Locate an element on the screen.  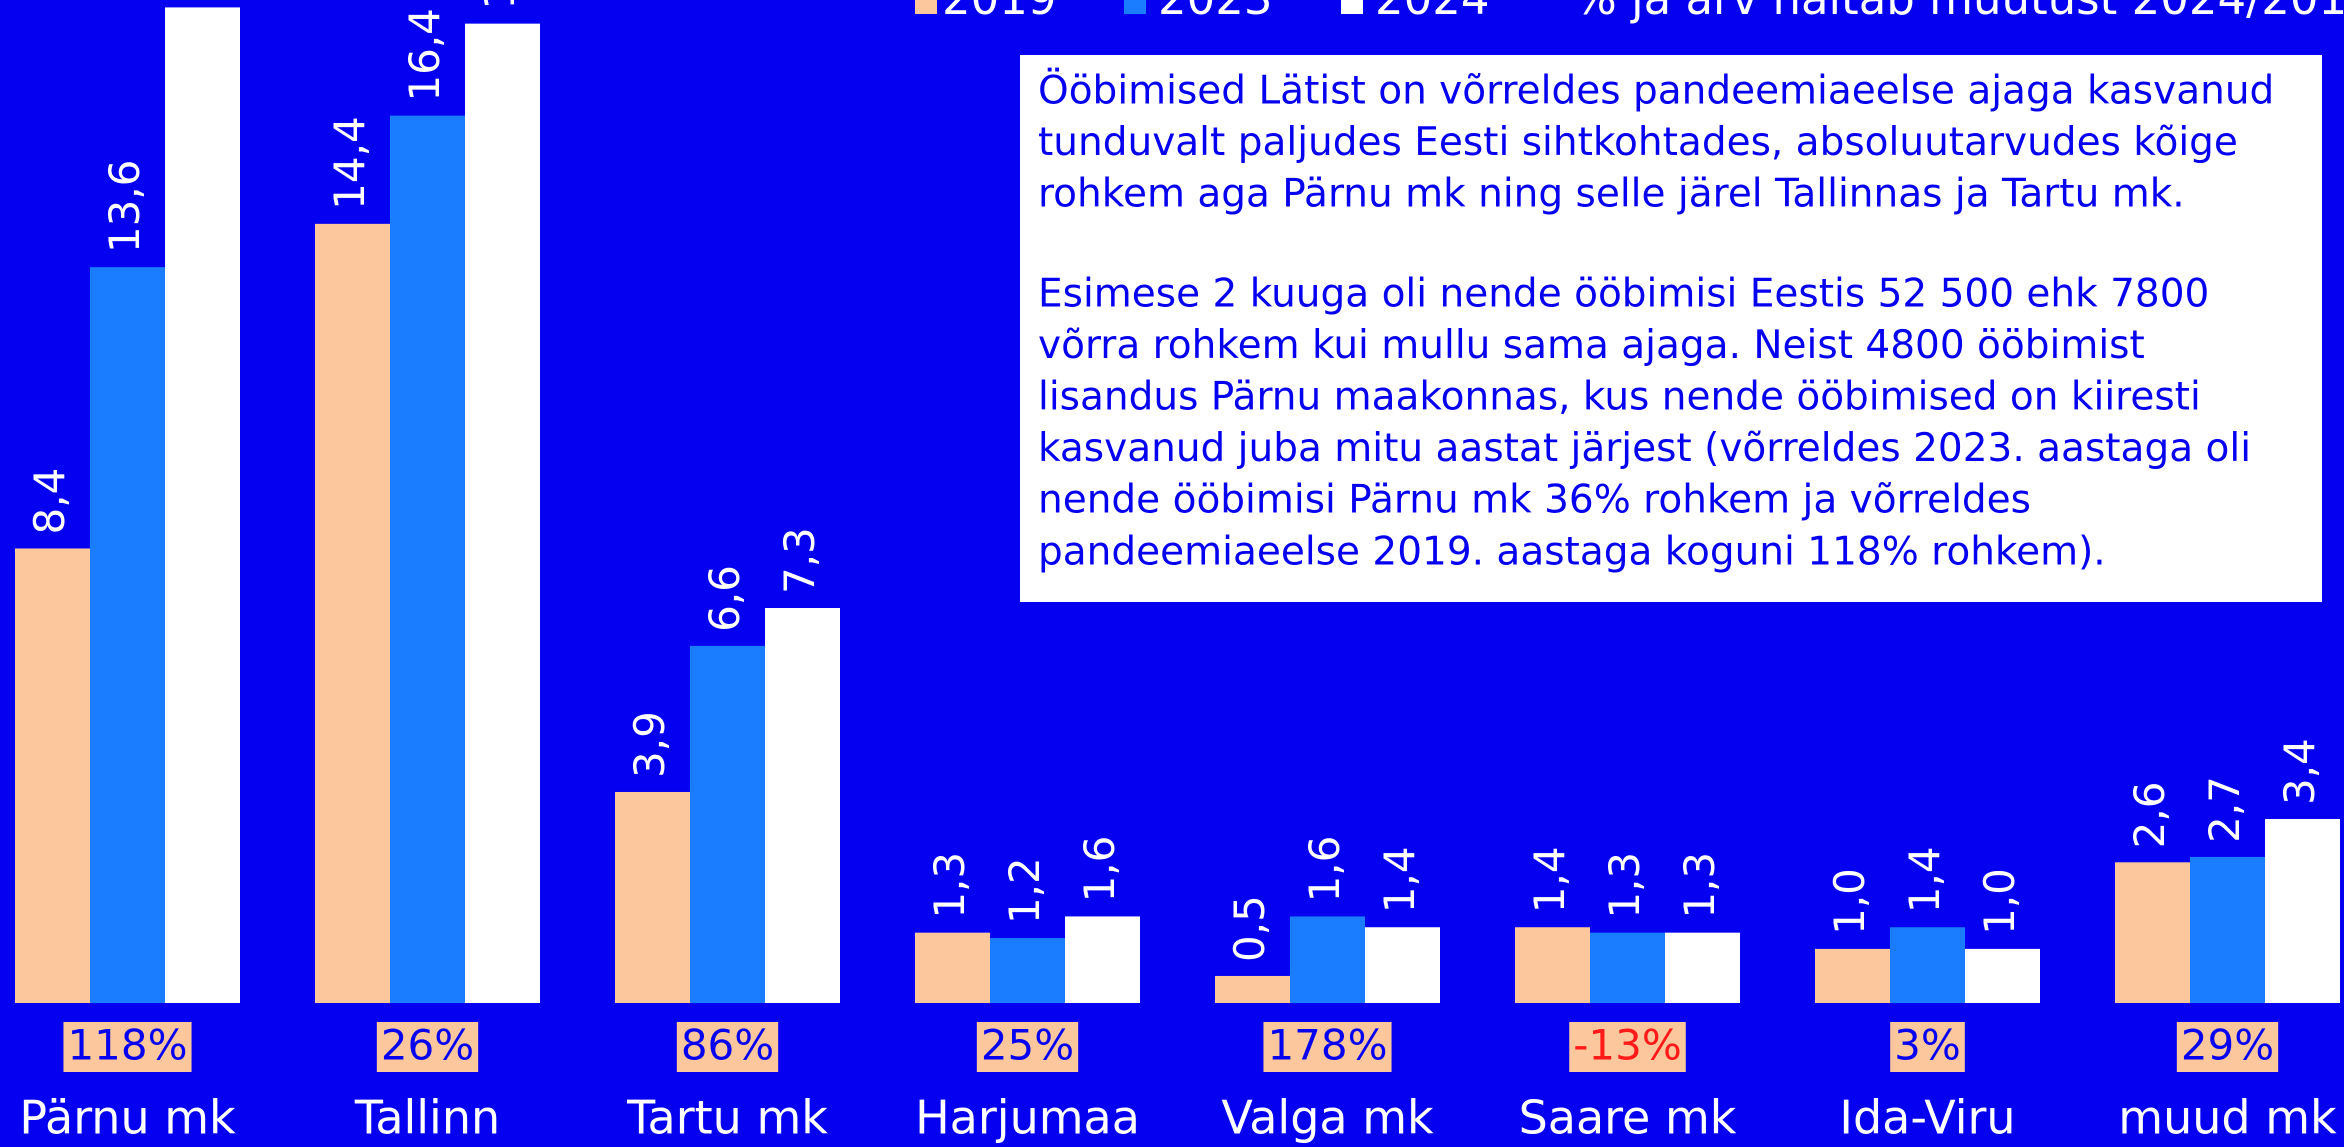
value-label: 2,7 is located at coordinates (2224, 809).